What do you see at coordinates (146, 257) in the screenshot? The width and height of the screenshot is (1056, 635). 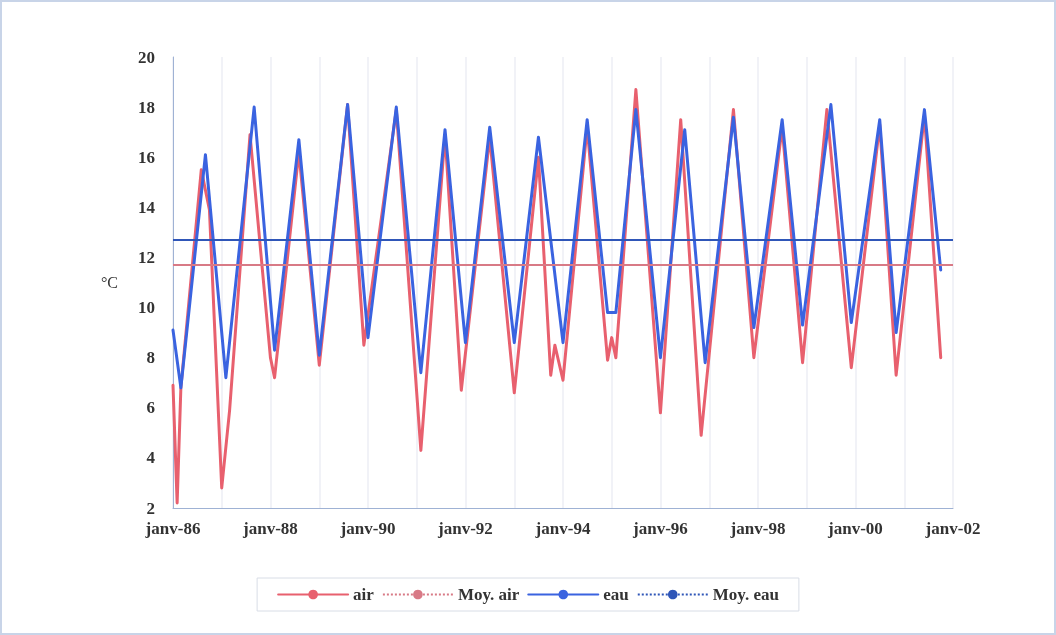 I see `y-tick-label: 12` at bounding box center [146, 257].